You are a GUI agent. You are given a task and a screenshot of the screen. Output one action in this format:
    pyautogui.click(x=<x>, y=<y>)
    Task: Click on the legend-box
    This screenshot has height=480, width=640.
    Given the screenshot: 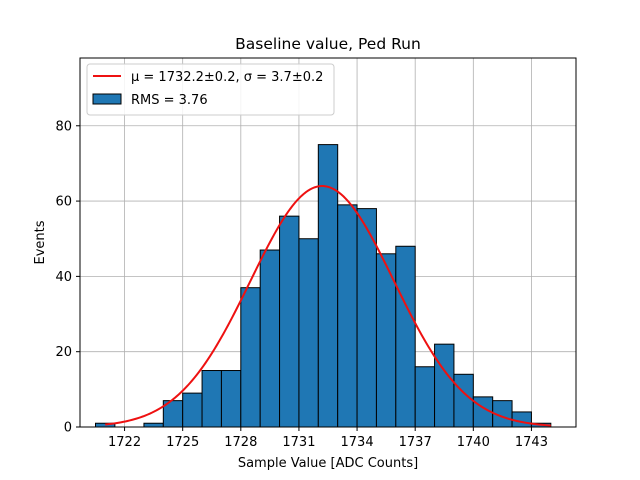 What is the action you would take?
    pyautogui.click(x=210, y=89)
    